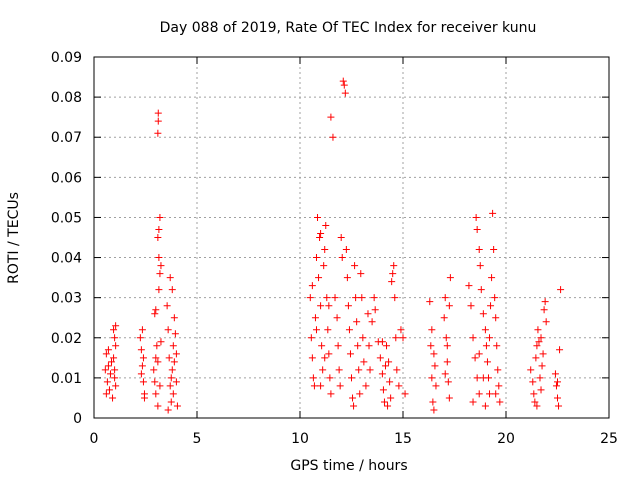  I want to click on y-tick-label: 0.06, so click(66, 178).